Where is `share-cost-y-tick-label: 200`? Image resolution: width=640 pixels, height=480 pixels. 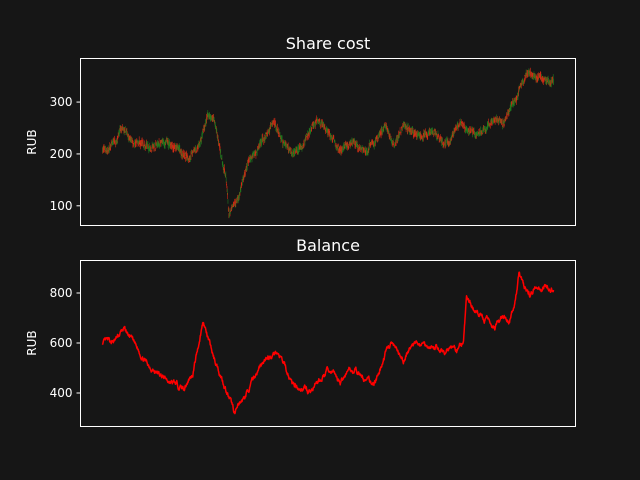
share-cost-y-tick-label: 200 is located at coordinates (61, 154).